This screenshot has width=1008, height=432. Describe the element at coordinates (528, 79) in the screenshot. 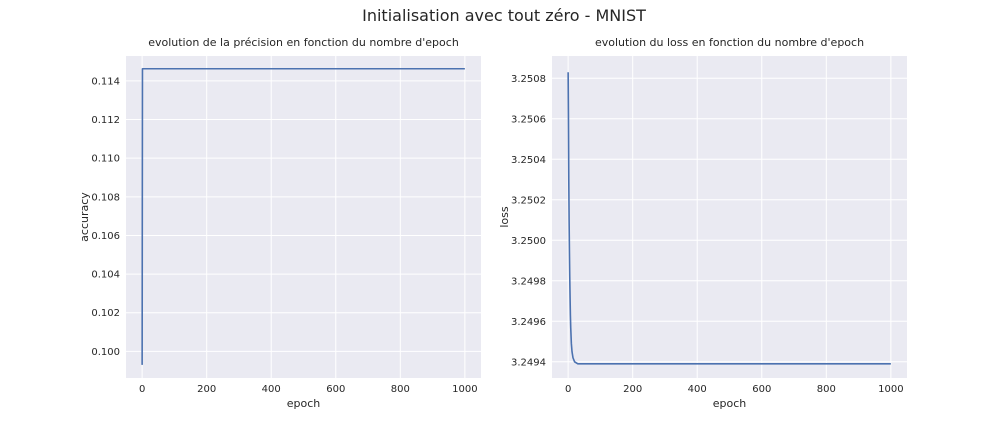

I see `loss-y-tick-label: 3.2508` at that location.